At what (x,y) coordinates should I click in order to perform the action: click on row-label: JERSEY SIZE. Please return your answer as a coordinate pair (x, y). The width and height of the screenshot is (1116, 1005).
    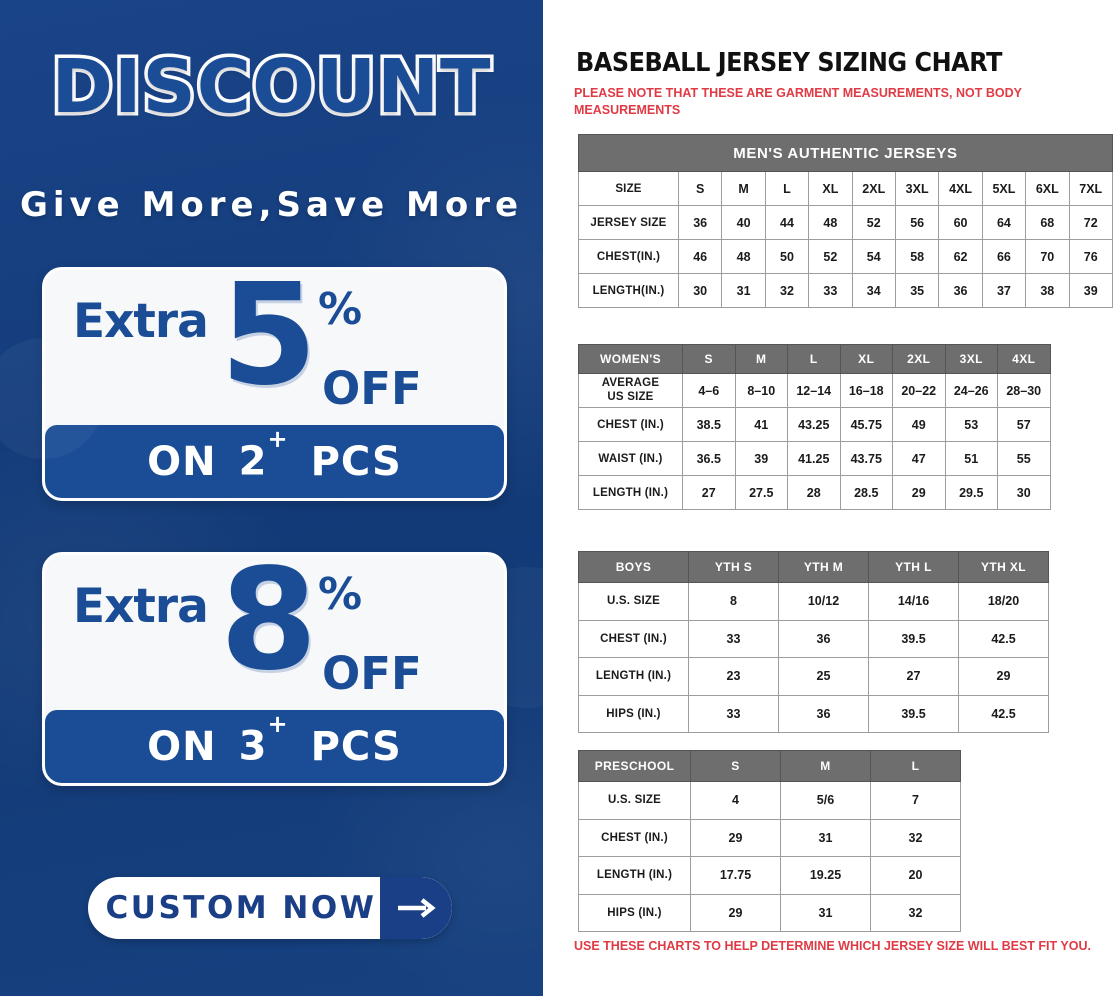
    Looking at the image, I should click on (628, 222).